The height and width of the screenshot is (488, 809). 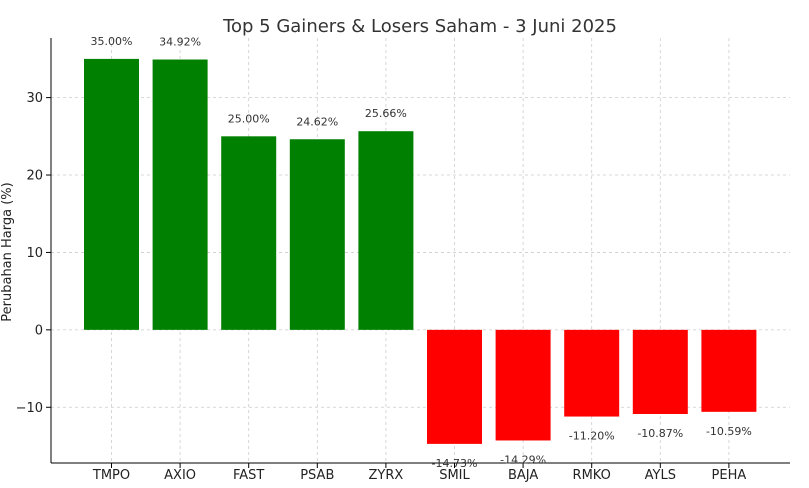 What do you see at coordinates (592, 373) in the screenshot?
I see `bar-rmko` at bounding box center [592, 373].